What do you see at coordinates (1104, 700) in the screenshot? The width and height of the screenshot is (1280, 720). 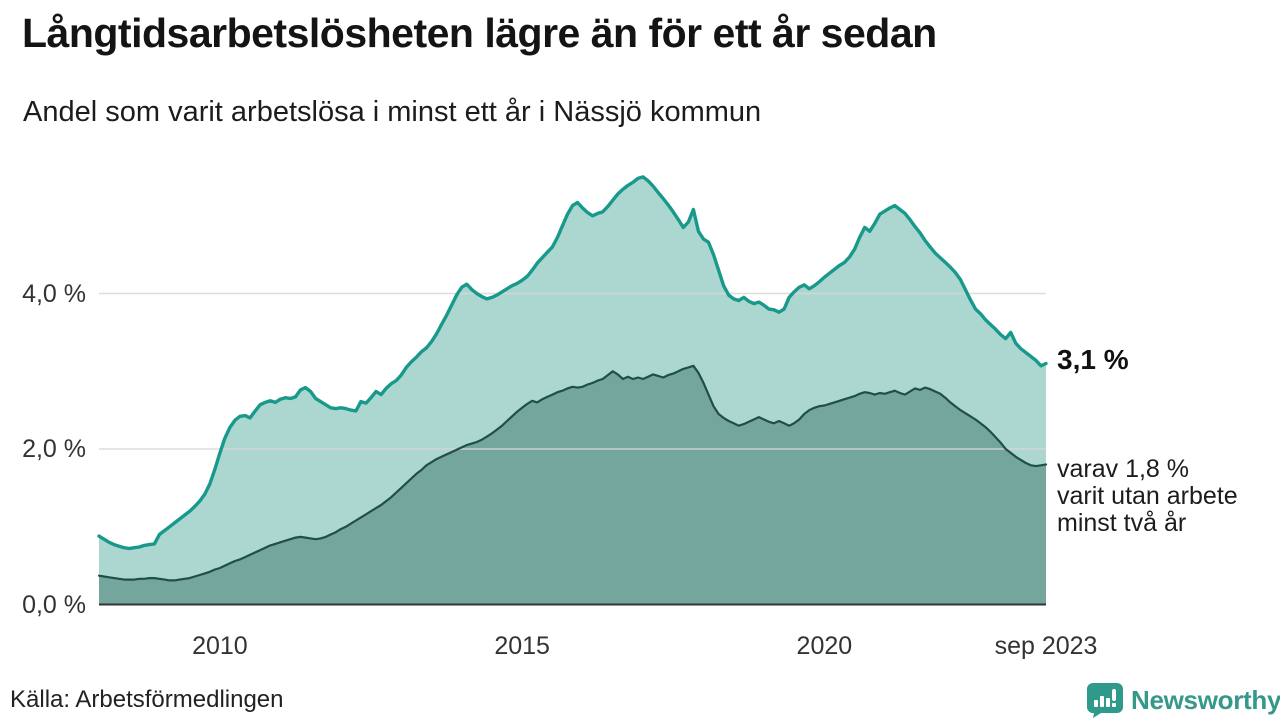 I see `newsworthy-logo-icon` at bounding box center [1104, 700].